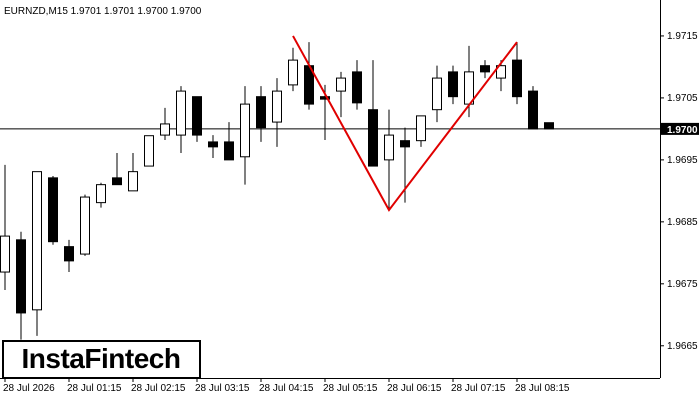  Describe the element at coordinates (29, 388) in the screenshot. I see `x-tick-label: 28 Jul 2026` at that location.